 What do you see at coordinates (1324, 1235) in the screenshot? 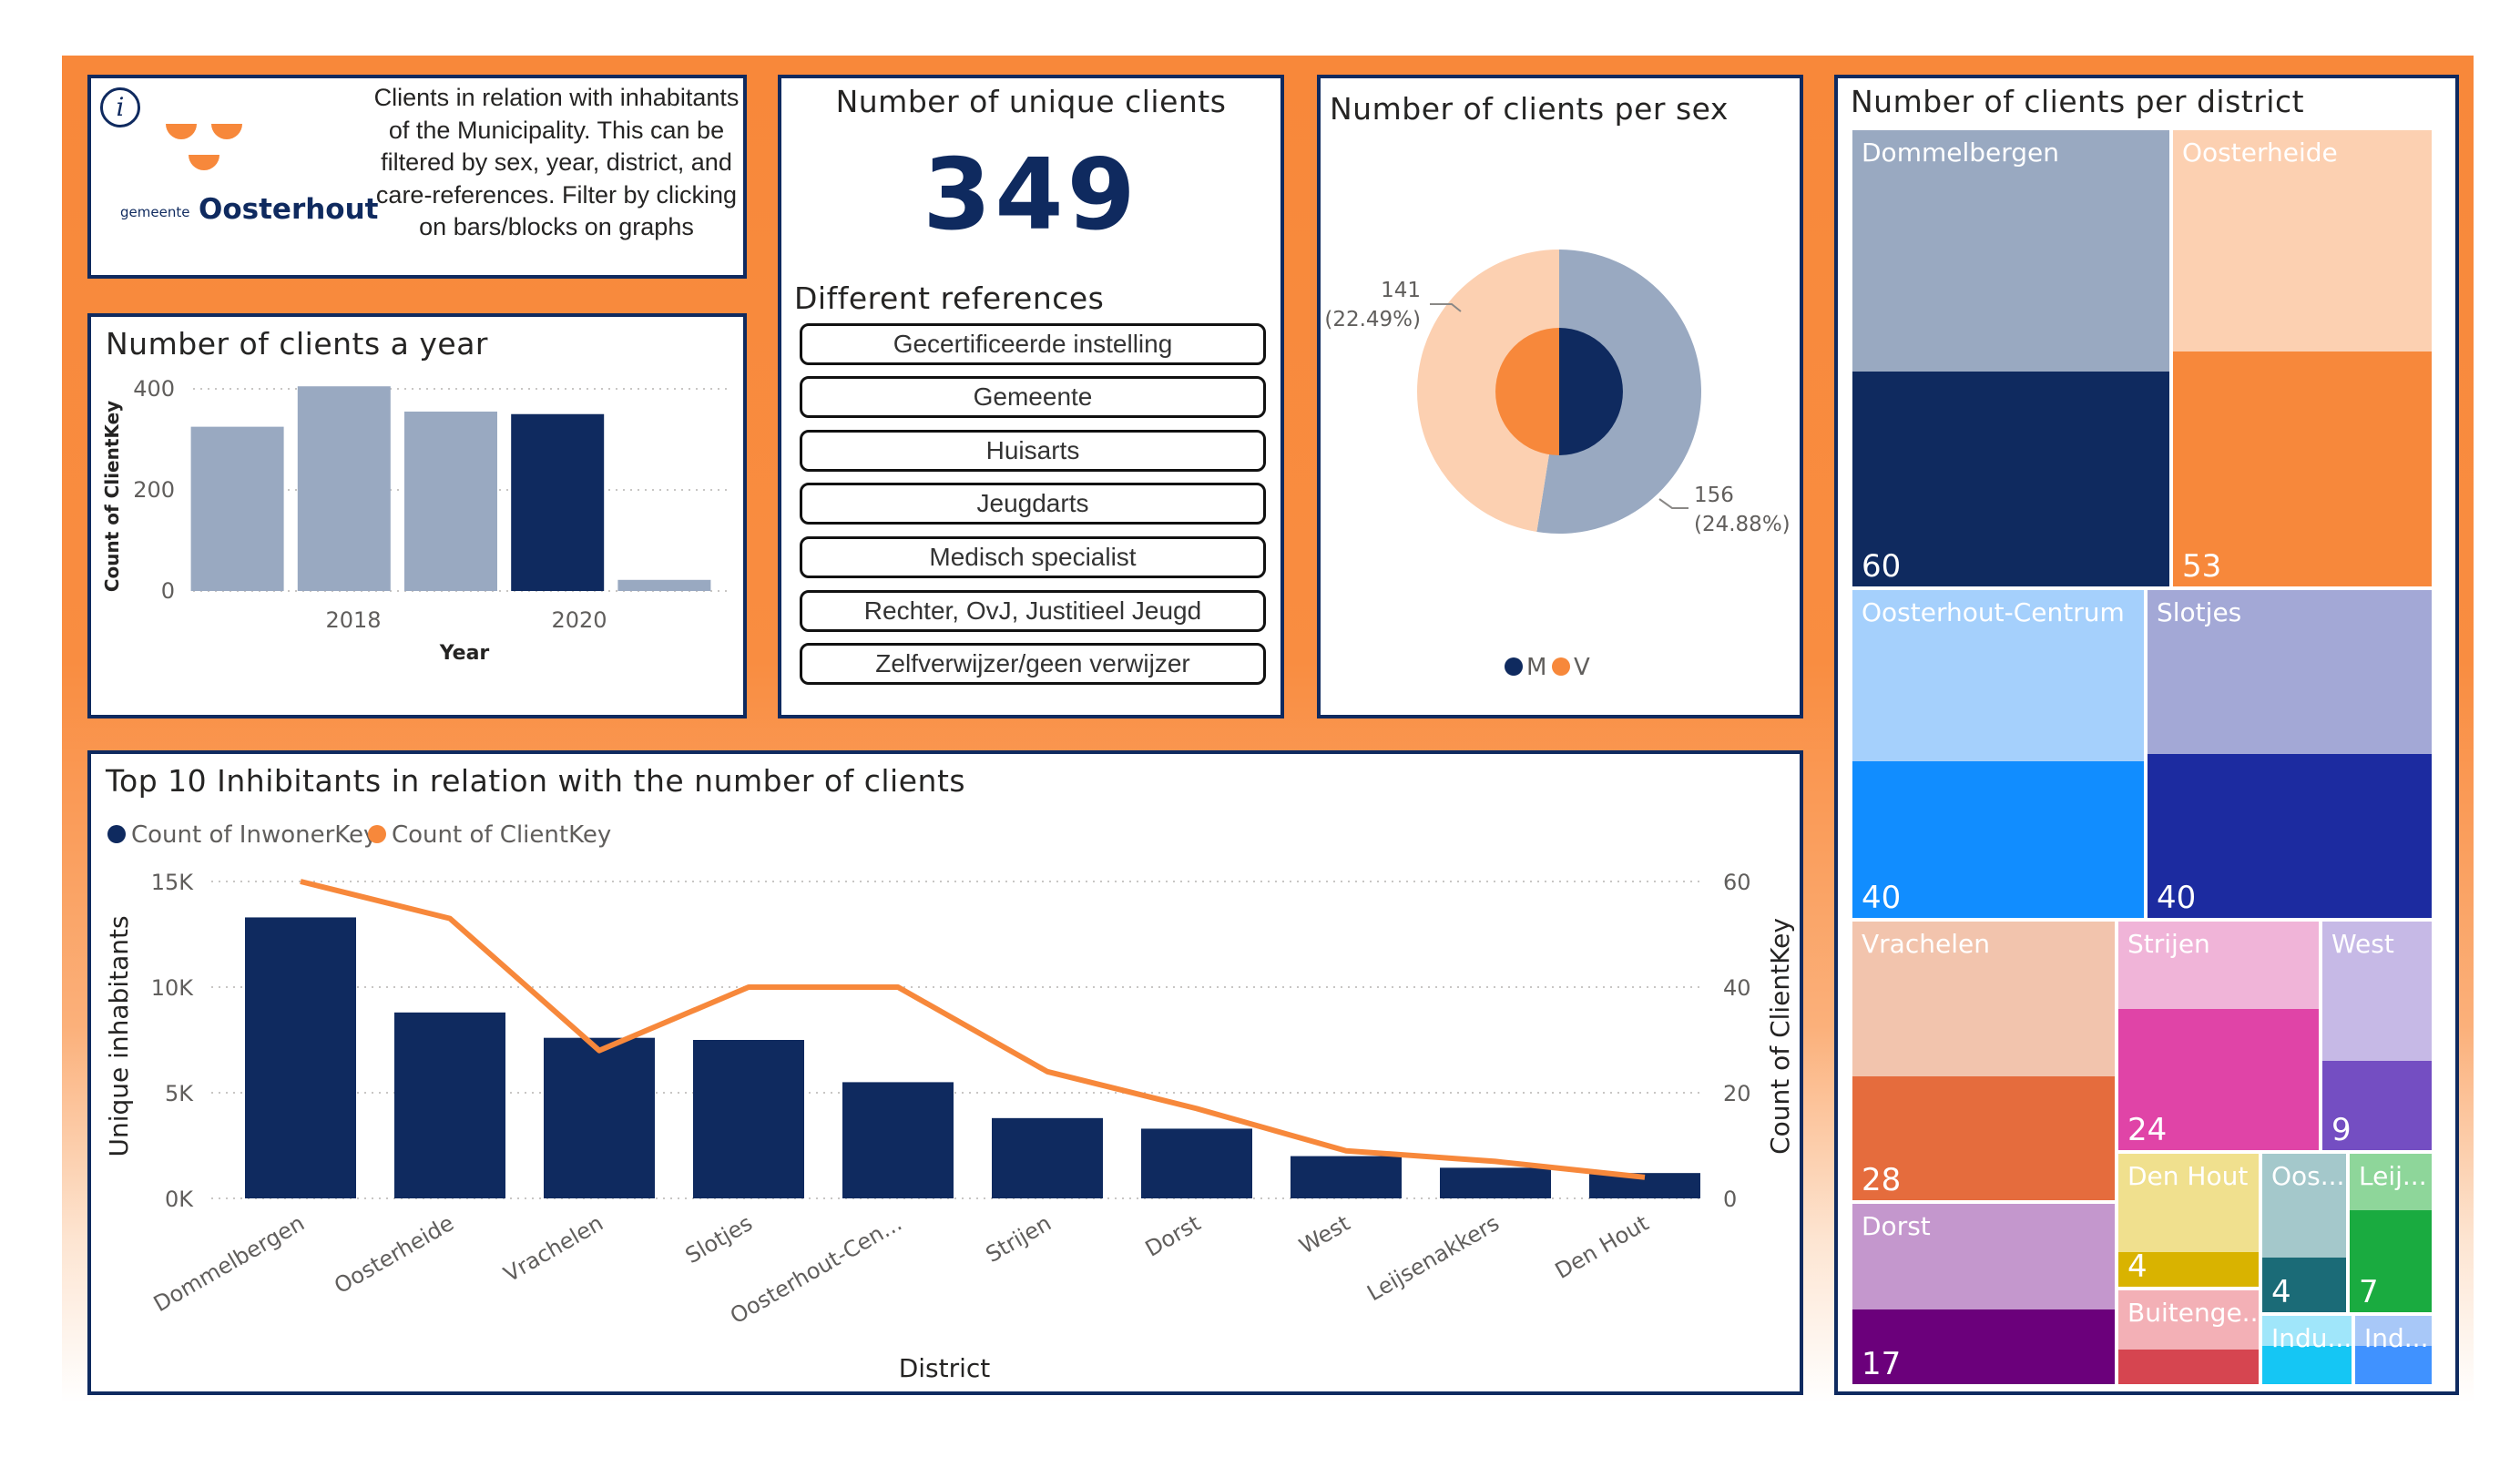
I see `x-tick-label-8: West` at bounding box center [1324, 1235].